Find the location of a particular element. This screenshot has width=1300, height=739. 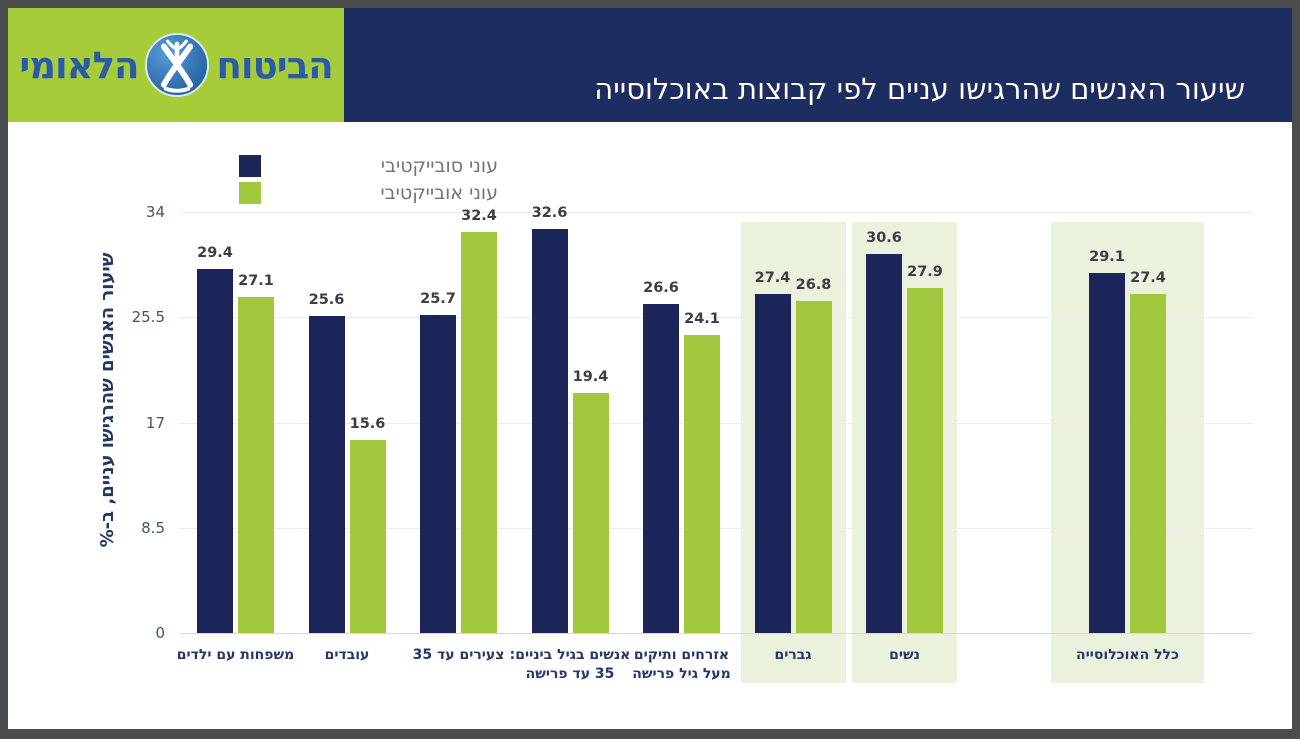

bar-value-label: 19.4 is located at coordinates (590, 376).